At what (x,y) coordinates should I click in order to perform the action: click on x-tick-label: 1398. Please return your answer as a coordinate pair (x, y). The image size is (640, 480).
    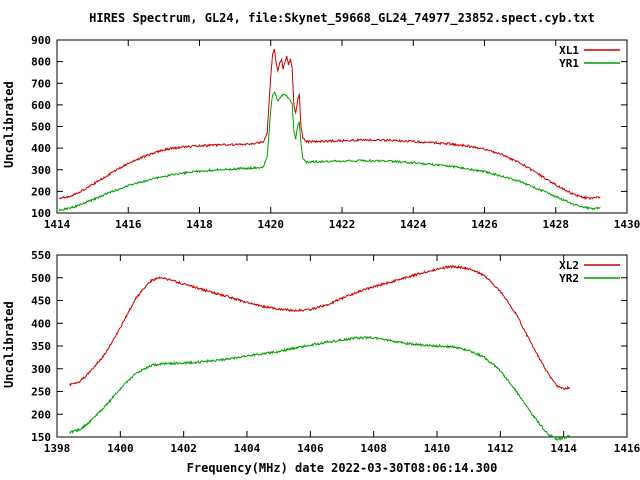
    Looking at the image, I should click on (57, 448).